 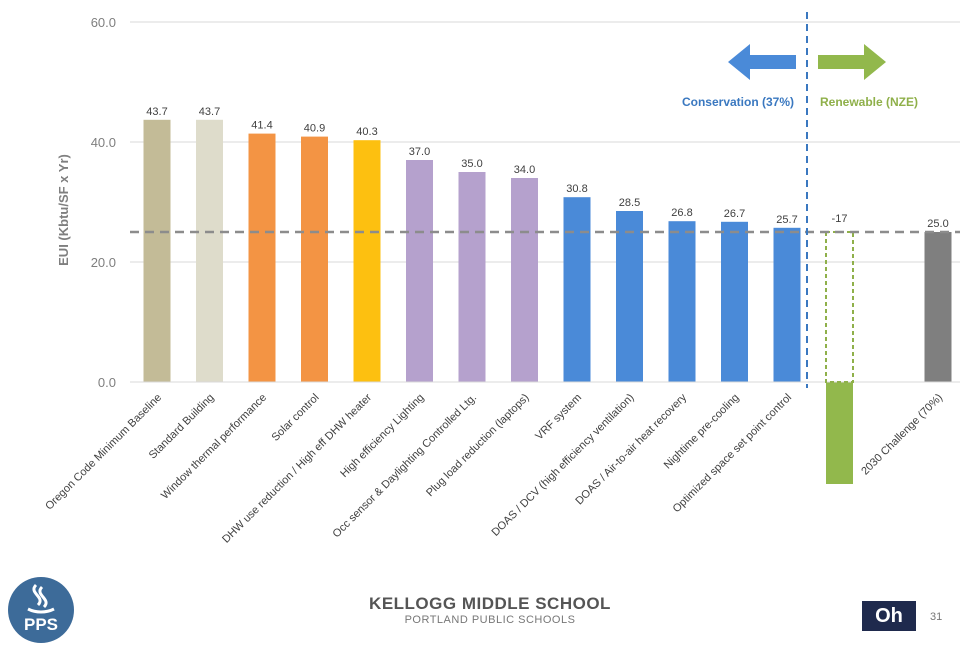 I want to click on x-tick-label: Plug load reduction (laptops), so click(x=478, y=446).